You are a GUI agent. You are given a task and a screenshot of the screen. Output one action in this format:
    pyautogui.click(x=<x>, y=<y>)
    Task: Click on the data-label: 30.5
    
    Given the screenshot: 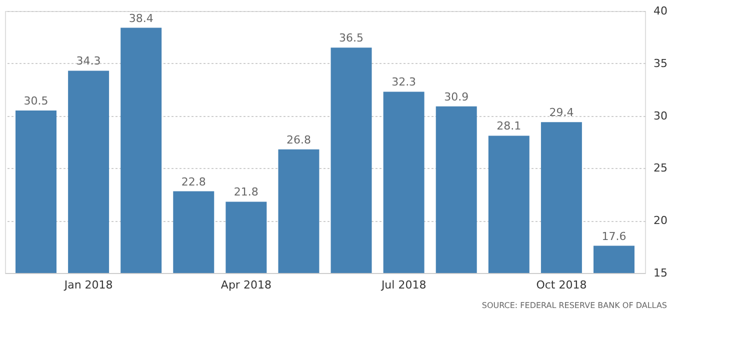 What is the action you would take?
    pyautogui.click(x=36, y=101)
    